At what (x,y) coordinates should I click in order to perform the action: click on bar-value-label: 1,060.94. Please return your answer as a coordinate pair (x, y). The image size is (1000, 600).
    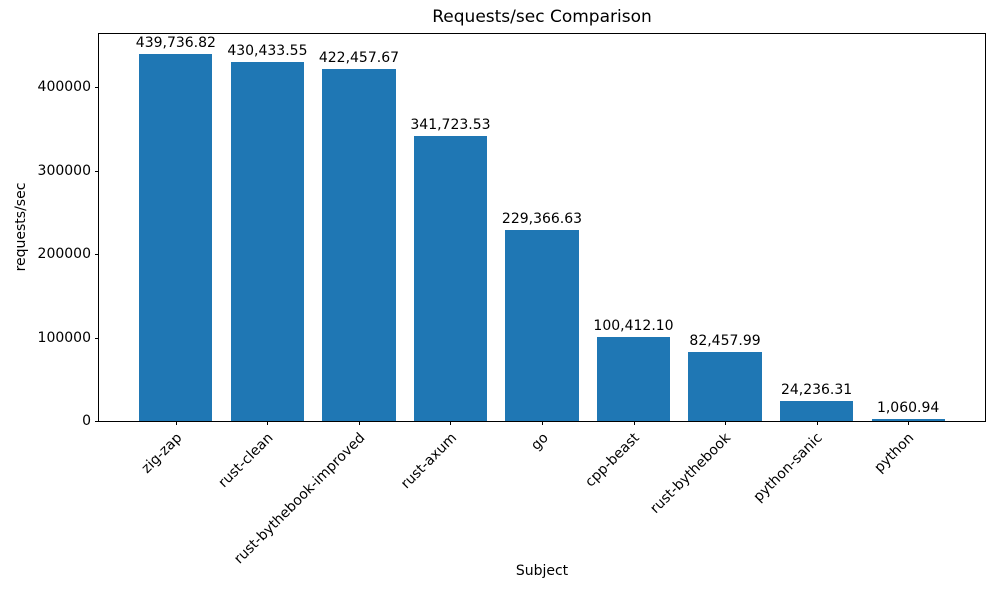
    Looking at the image, I should click on (908, 408).